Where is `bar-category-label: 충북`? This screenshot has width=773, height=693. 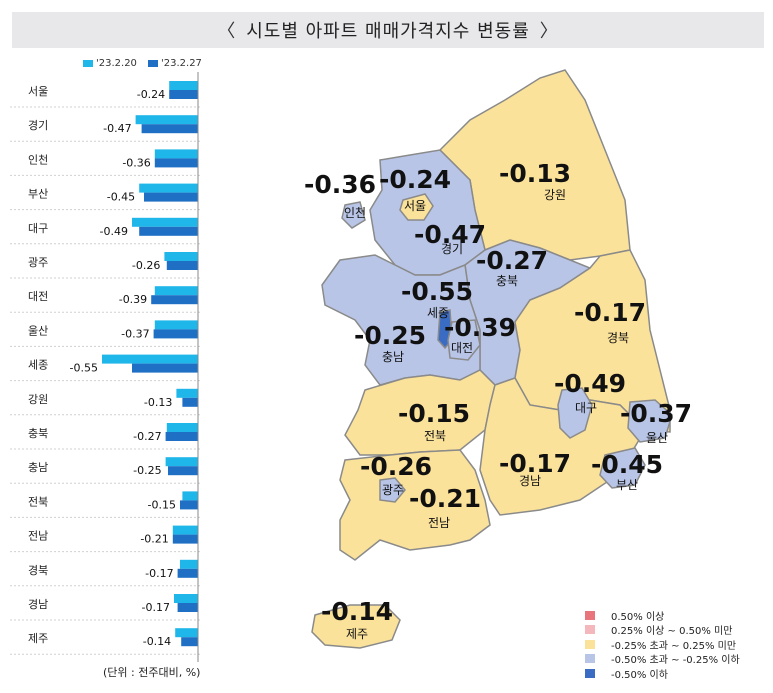 bar-category-label: 충북 is located at coordinates (38, 433).